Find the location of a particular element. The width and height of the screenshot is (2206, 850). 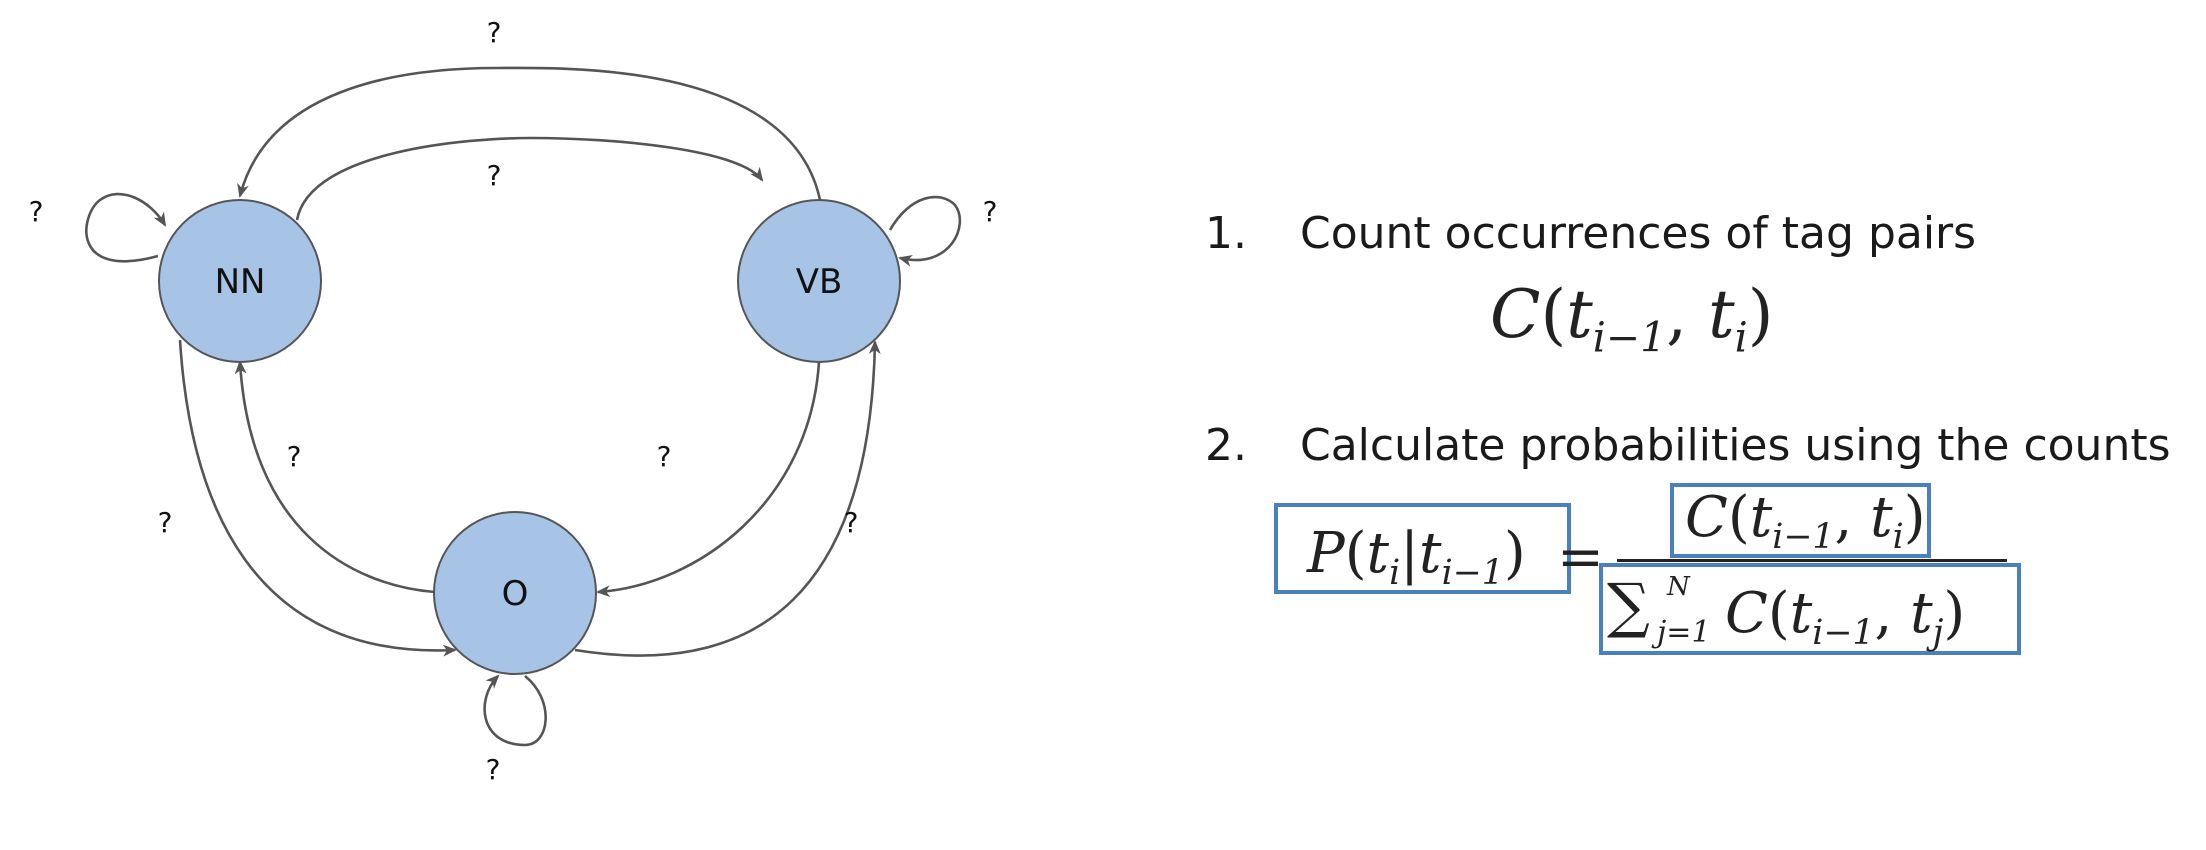

step-1-text: Count occurrences of tag pairs is located at coordinates (1638, 233).